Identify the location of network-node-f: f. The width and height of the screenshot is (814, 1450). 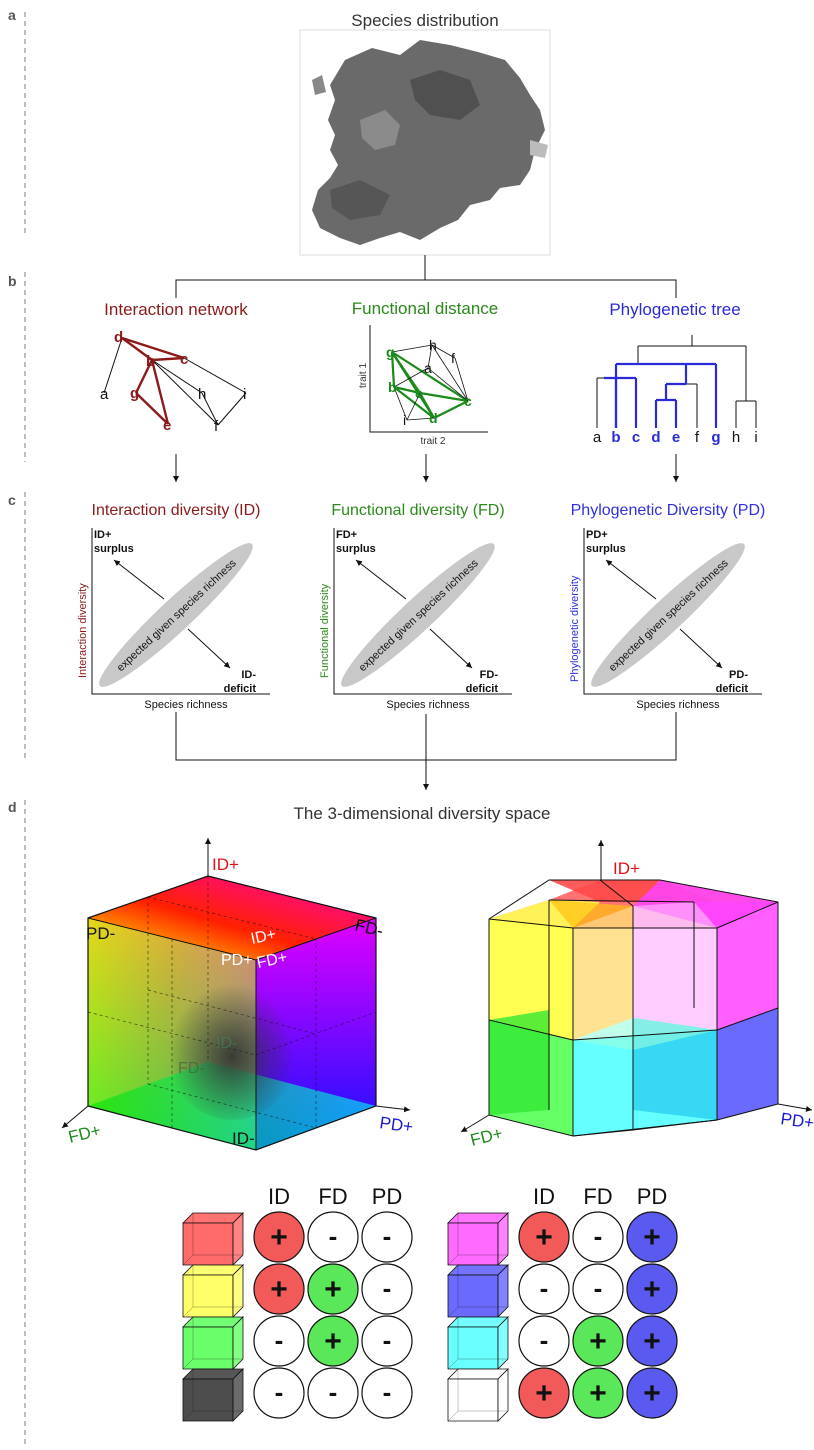
(216, 426).